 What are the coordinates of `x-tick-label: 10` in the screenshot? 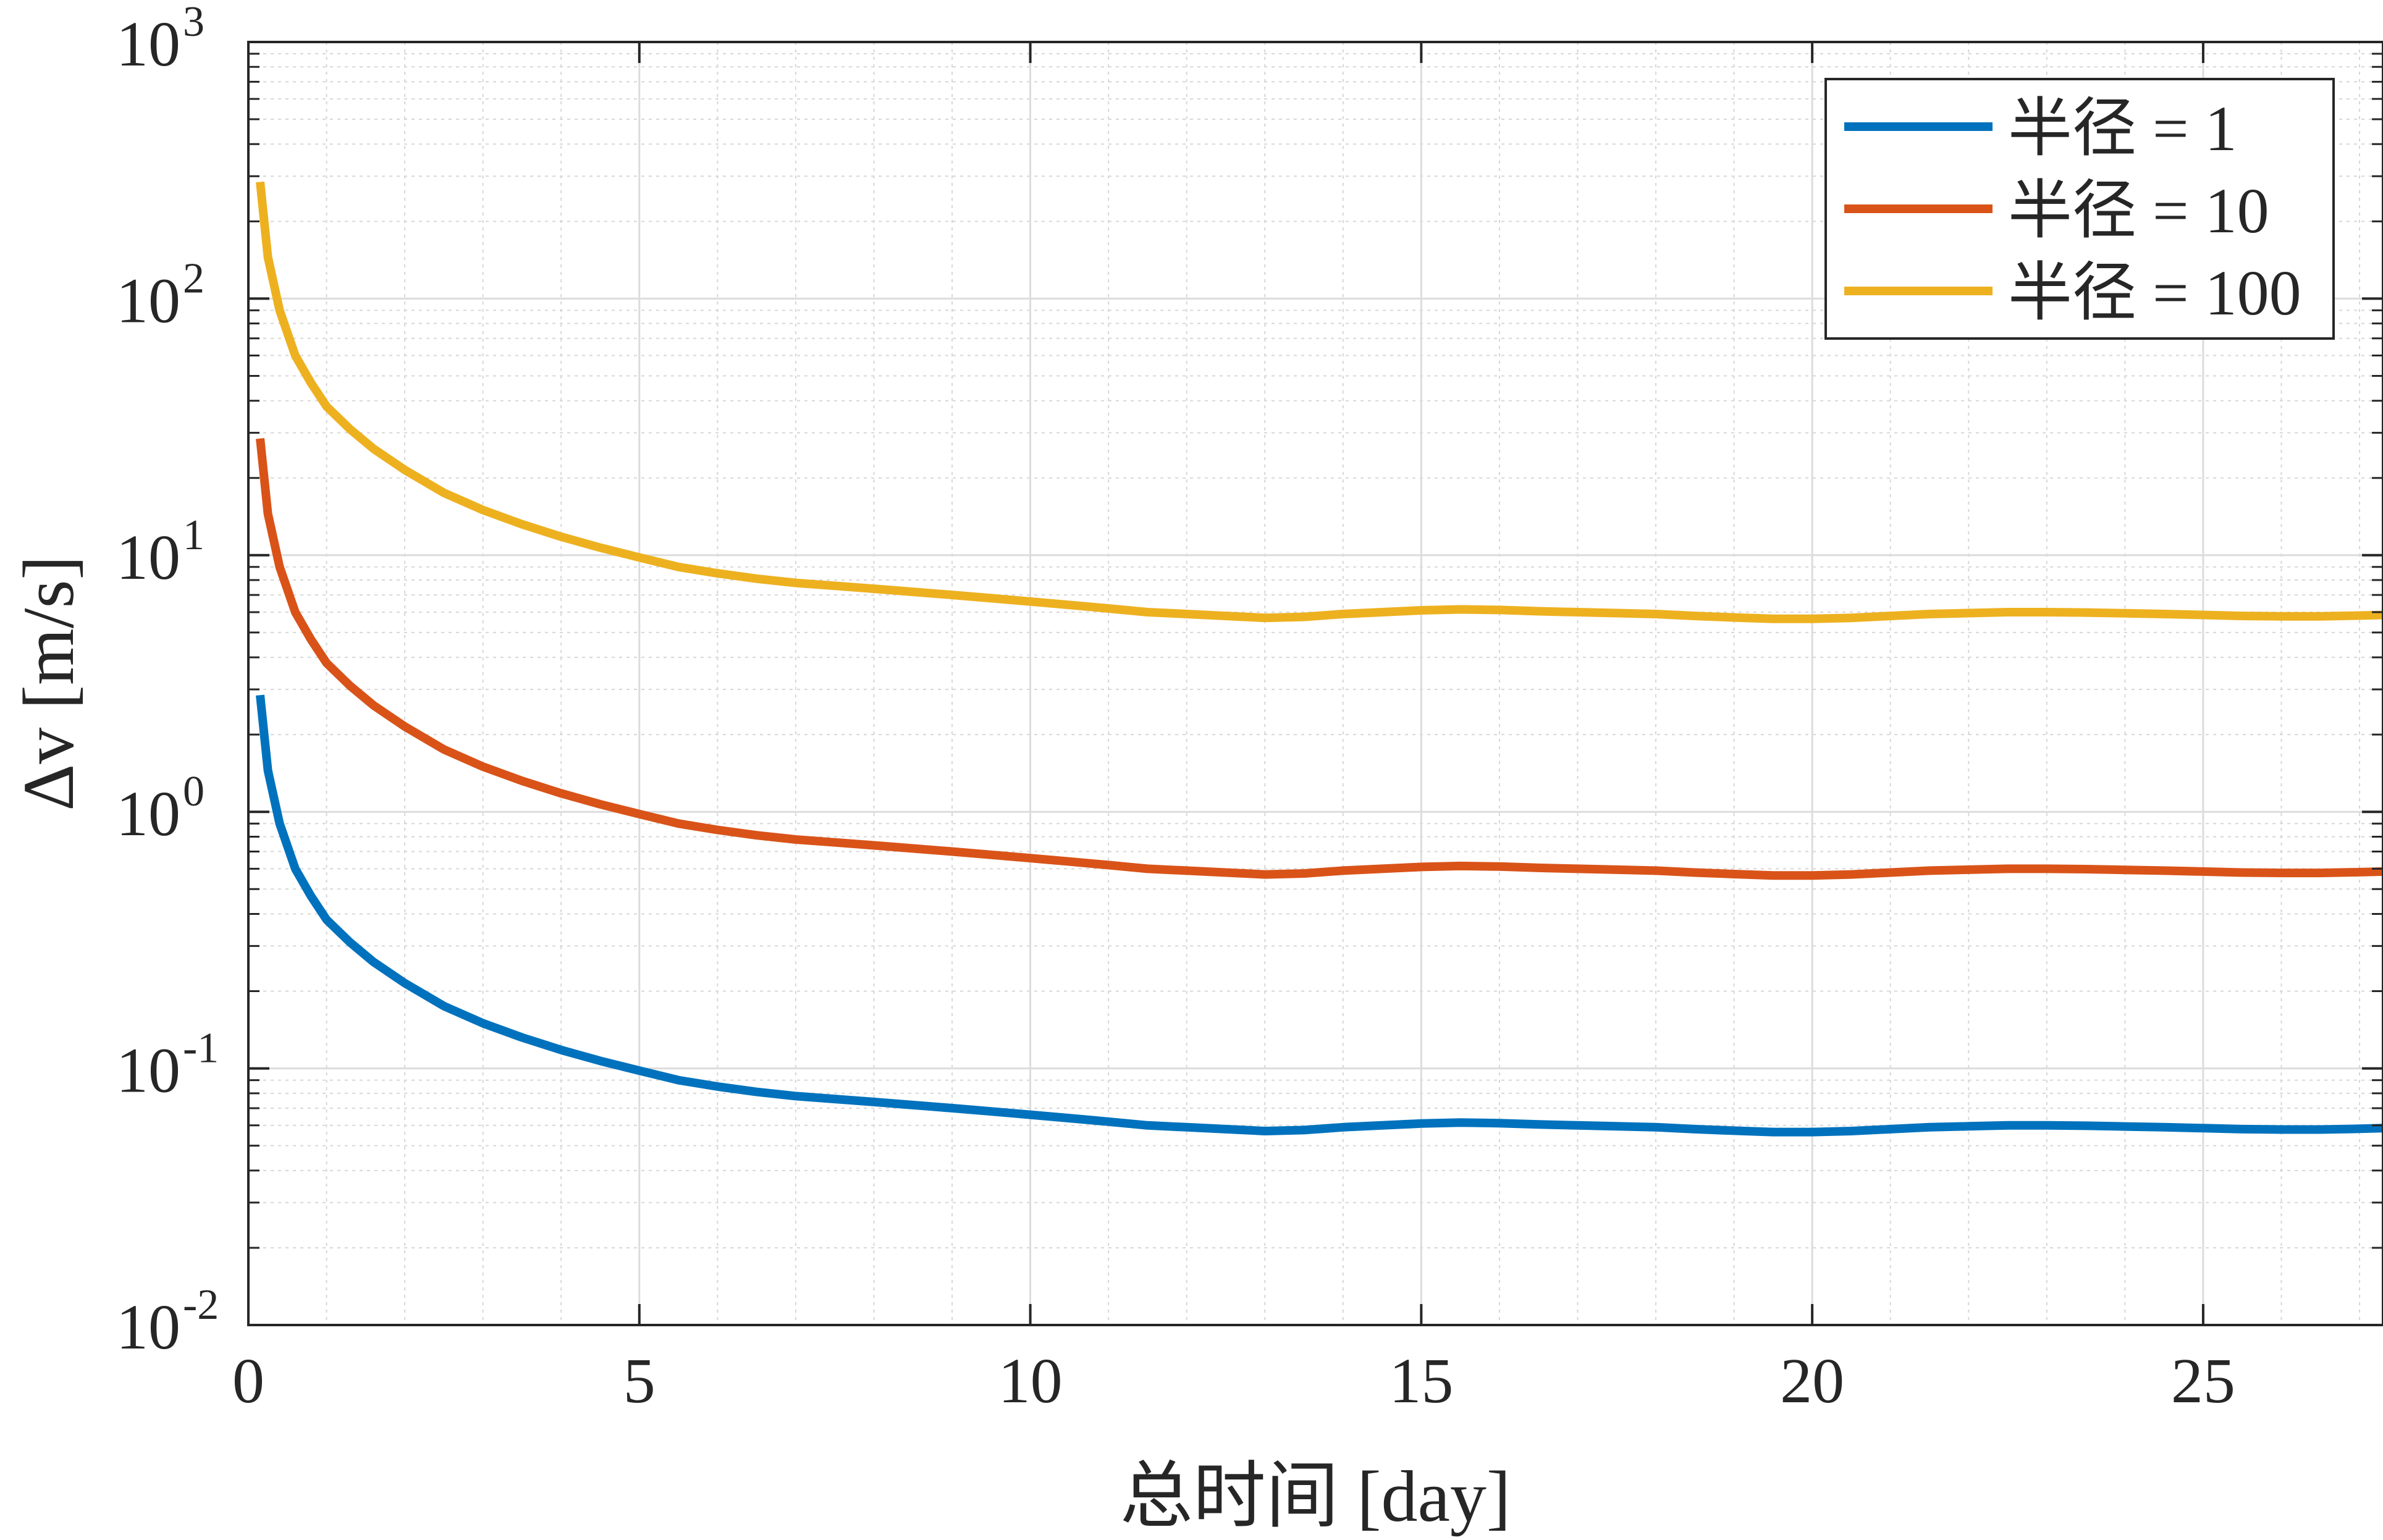 It's located at (1030, 1380).